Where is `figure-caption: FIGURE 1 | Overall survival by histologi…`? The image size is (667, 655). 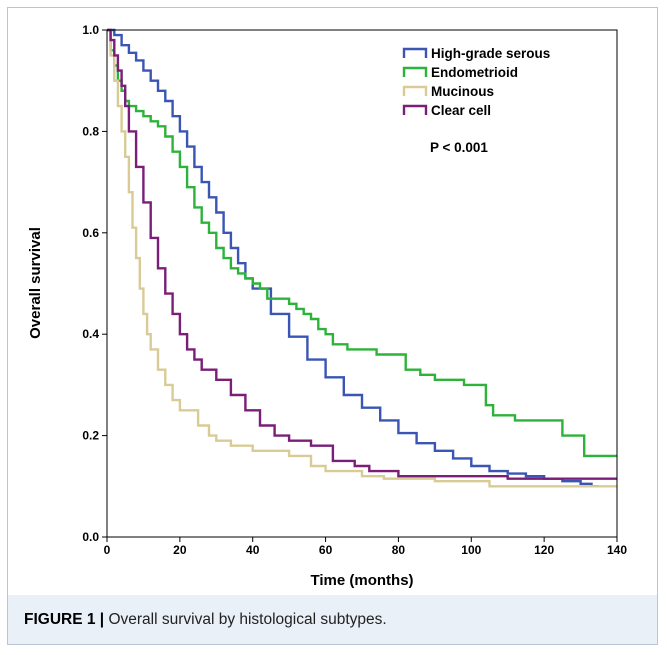 figure-caption: FIGURE 1 | Overall survival by histologi… is located at coordinates (205, 620).